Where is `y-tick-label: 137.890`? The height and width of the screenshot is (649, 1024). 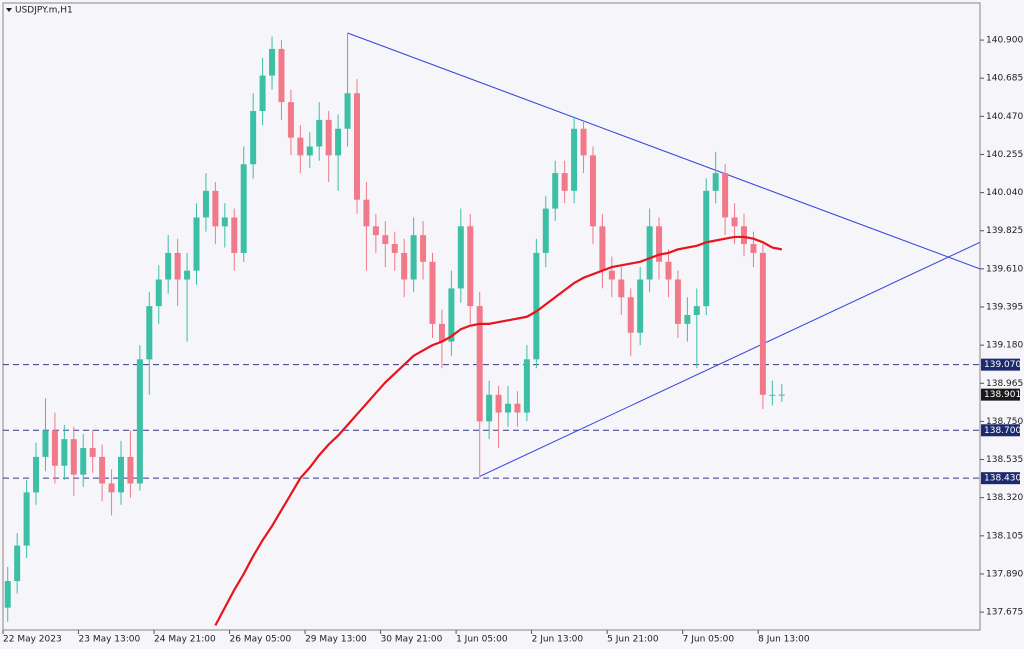
y-tick-label: 137.890 is located at coordinates (1004, 574).